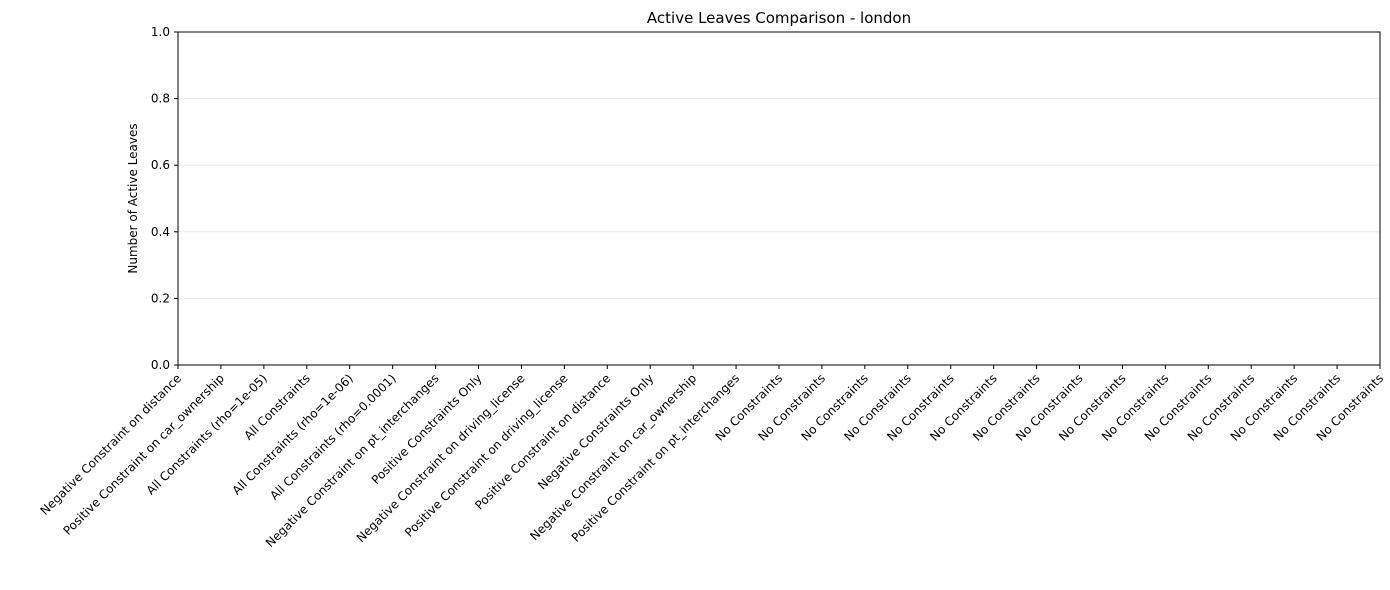  I want to click on y-tick-label: 0.2, so click(160, 298).